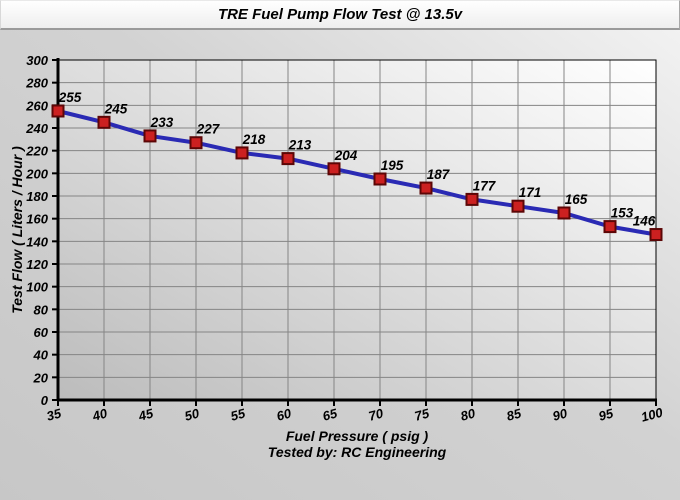  I want to click on x-tick-label: 85, so click(514, 414).